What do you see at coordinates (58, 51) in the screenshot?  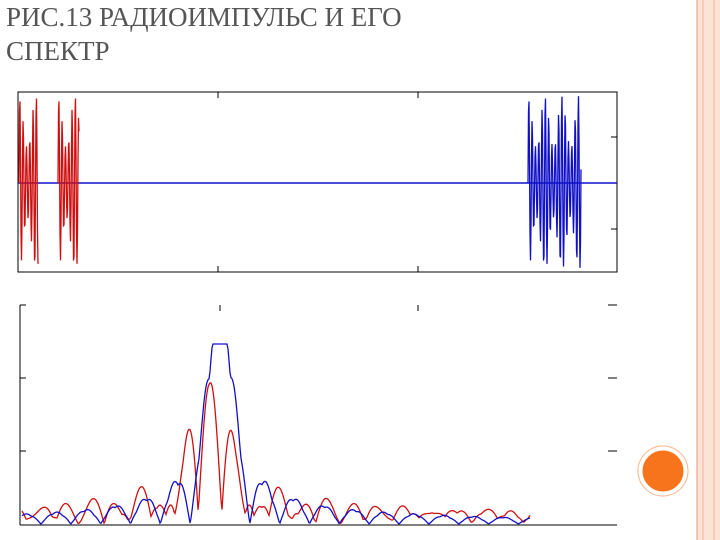 I see `title-line: СПЕКТР` at bounding box center [58, 51].